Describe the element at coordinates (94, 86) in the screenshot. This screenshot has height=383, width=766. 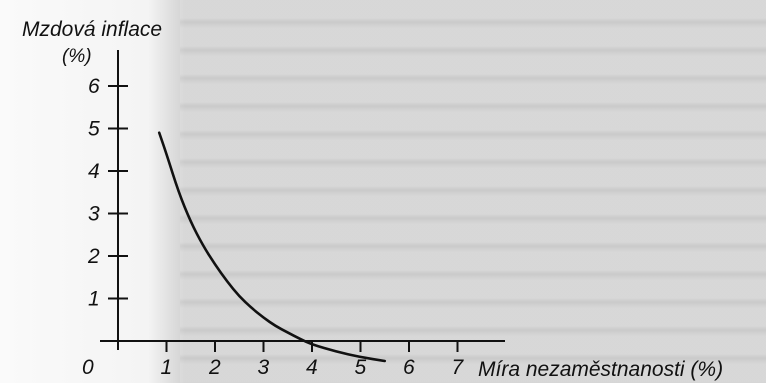
I see `y-tick-label: 6` at that location.